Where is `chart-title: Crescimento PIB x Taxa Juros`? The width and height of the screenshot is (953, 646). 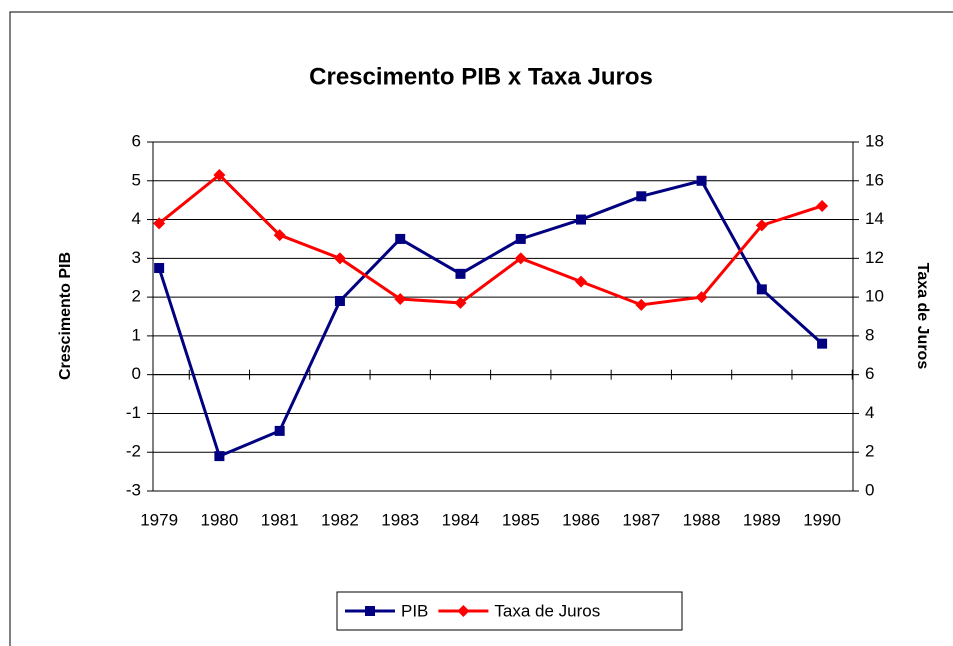 chart-title: Crescimento PIB x Taxa Juros is located at coordinates (481, 76).